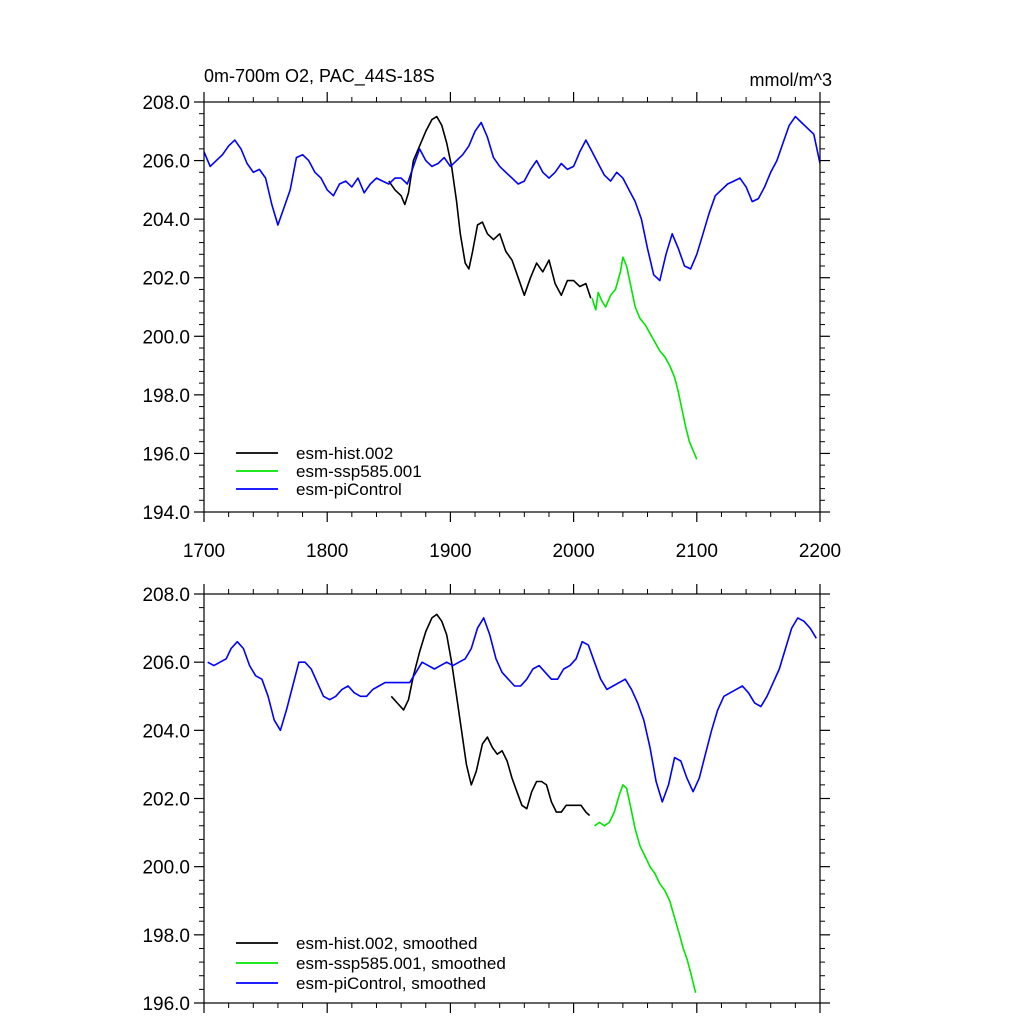 The width and height of the screenshot is (1024, 1024). I want to click on x-tick-label: 2200, so click(820, 551).